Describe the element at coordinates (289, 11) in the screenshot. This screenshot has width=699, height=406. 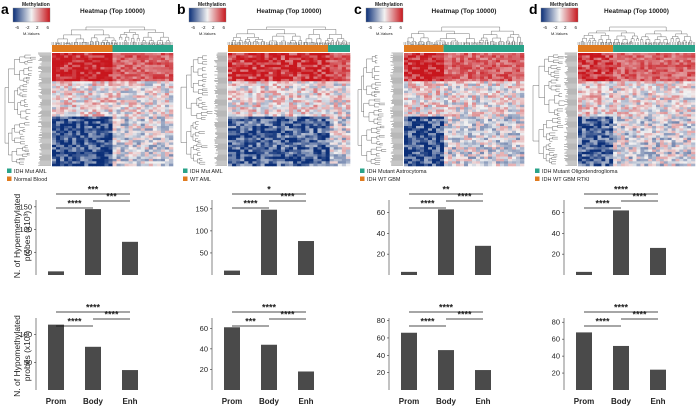
I see `heatmap-title: Heatmap (Top 10000)` at that location.